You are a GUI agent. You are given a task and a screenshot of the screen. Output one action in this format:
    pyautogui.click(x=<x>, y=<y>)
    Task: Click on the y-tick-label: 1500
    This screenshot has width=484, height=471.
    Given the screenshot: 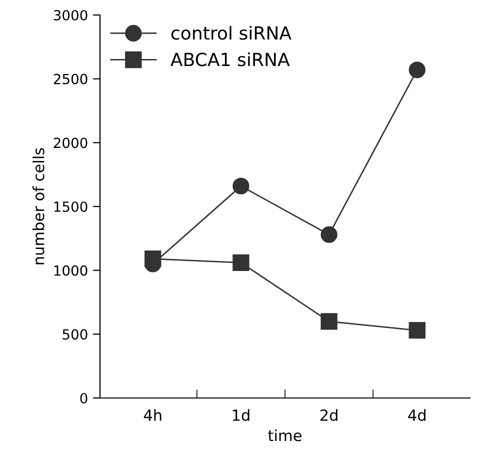 What is the action you would take?
    pyautogui.click(x=71, y=206)
    